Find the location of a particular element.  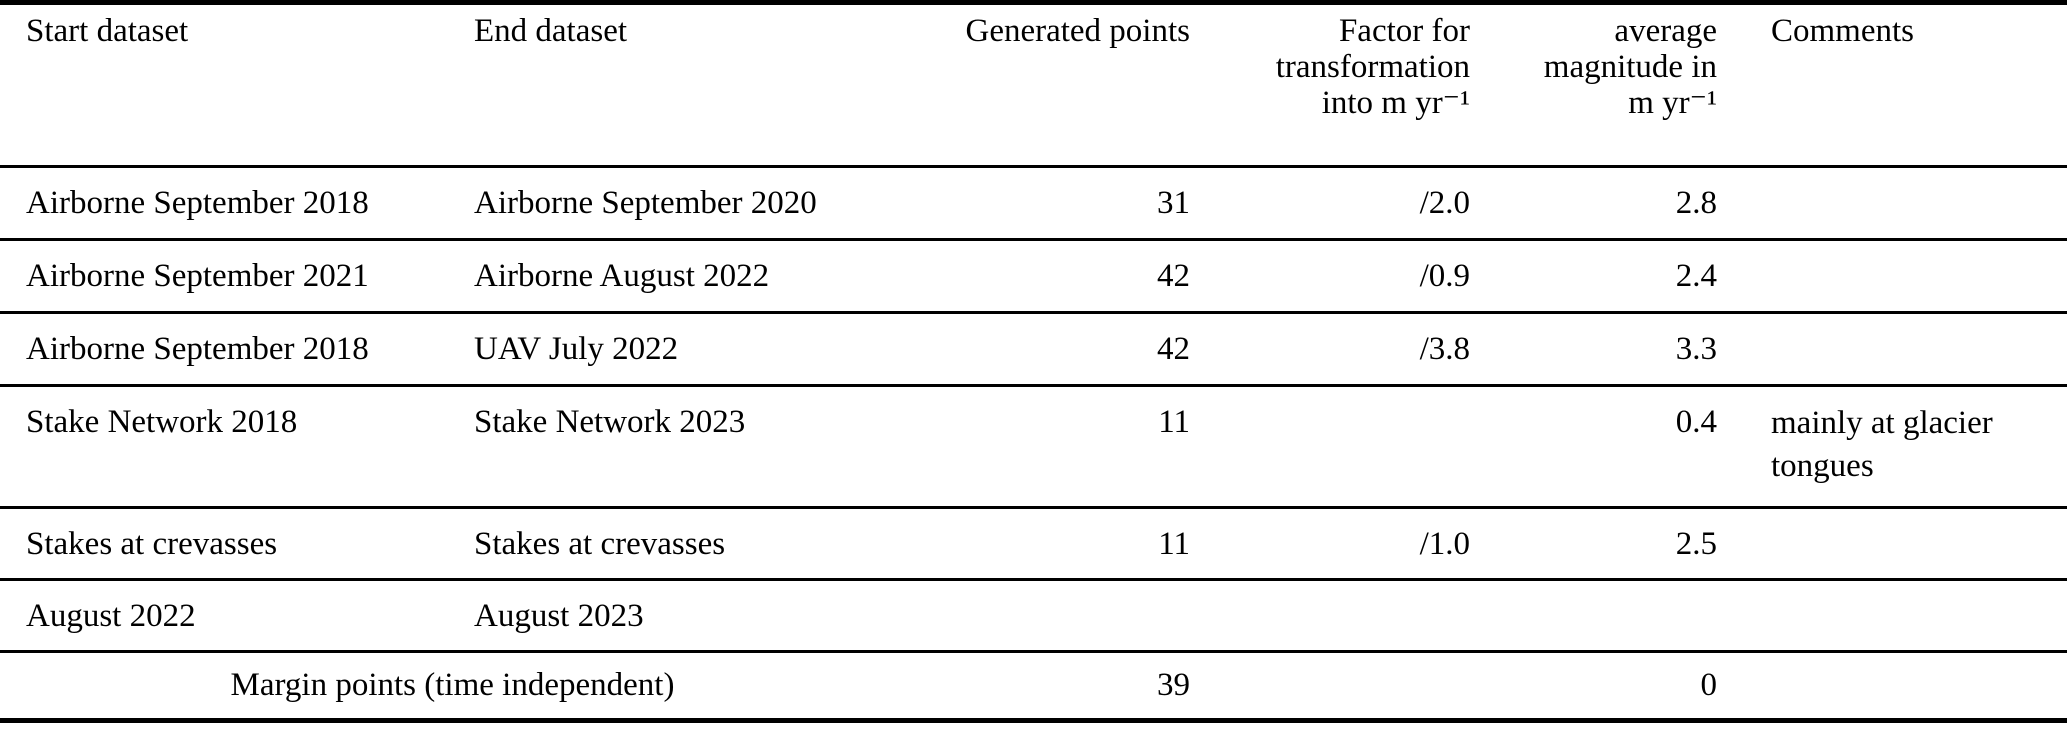

cell-comments: mainly at glacier tongues is located at coordinates (1892, 447).